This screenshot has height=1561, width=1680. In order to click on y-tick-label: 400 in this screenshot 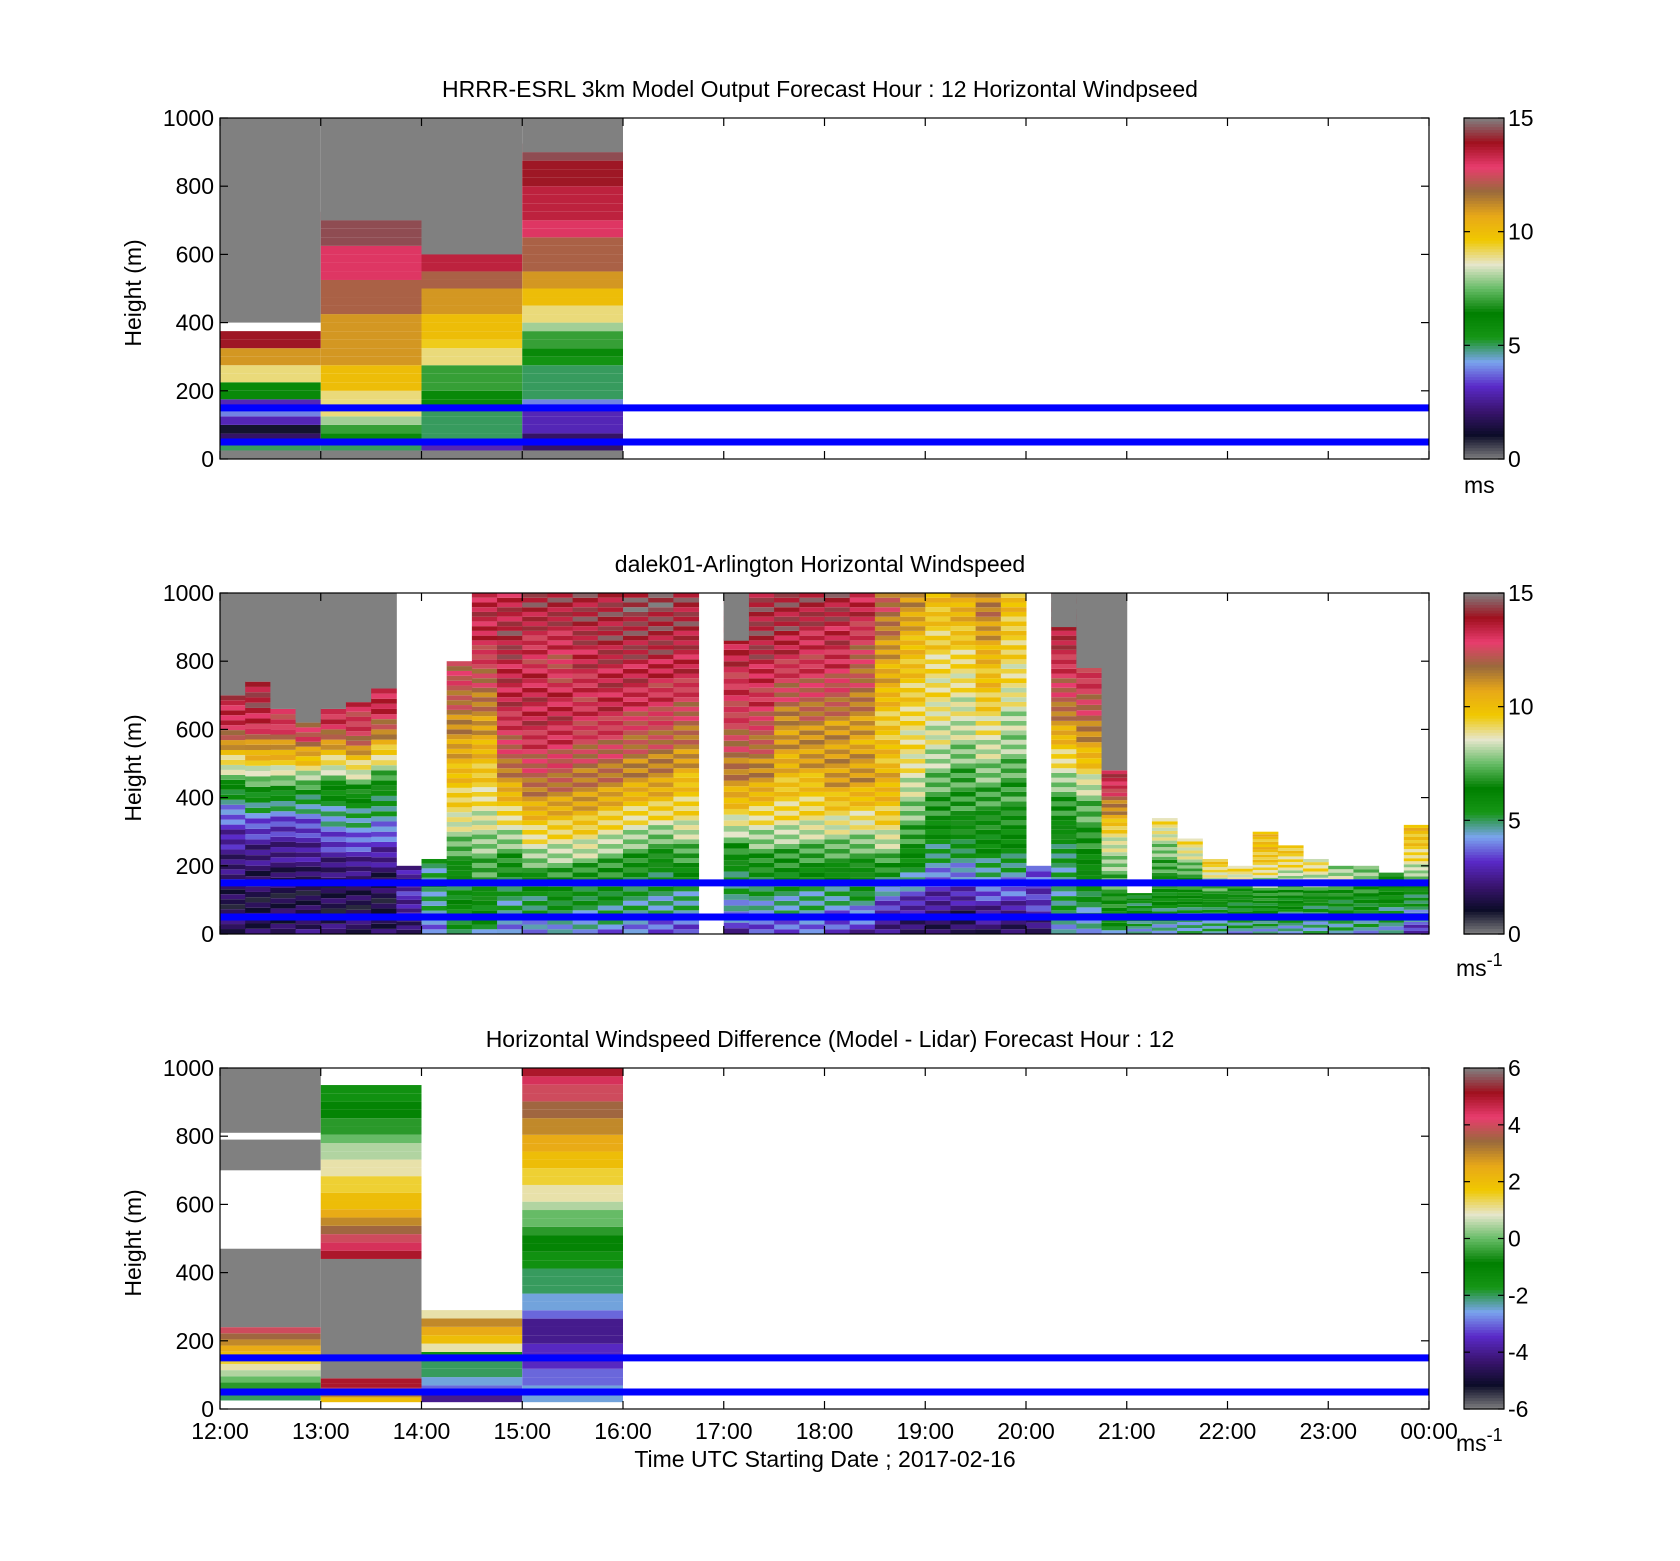, I will do `click(195, 323)`.